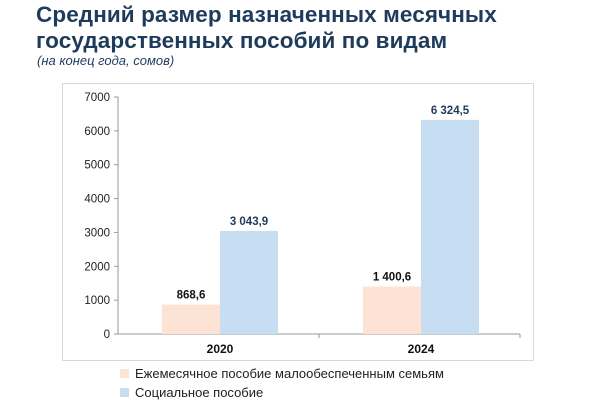  What do you see at coordinates (97, 132) in the screenshot?
I see `y-tick-label: 6000` at bounding box center [97, 132].